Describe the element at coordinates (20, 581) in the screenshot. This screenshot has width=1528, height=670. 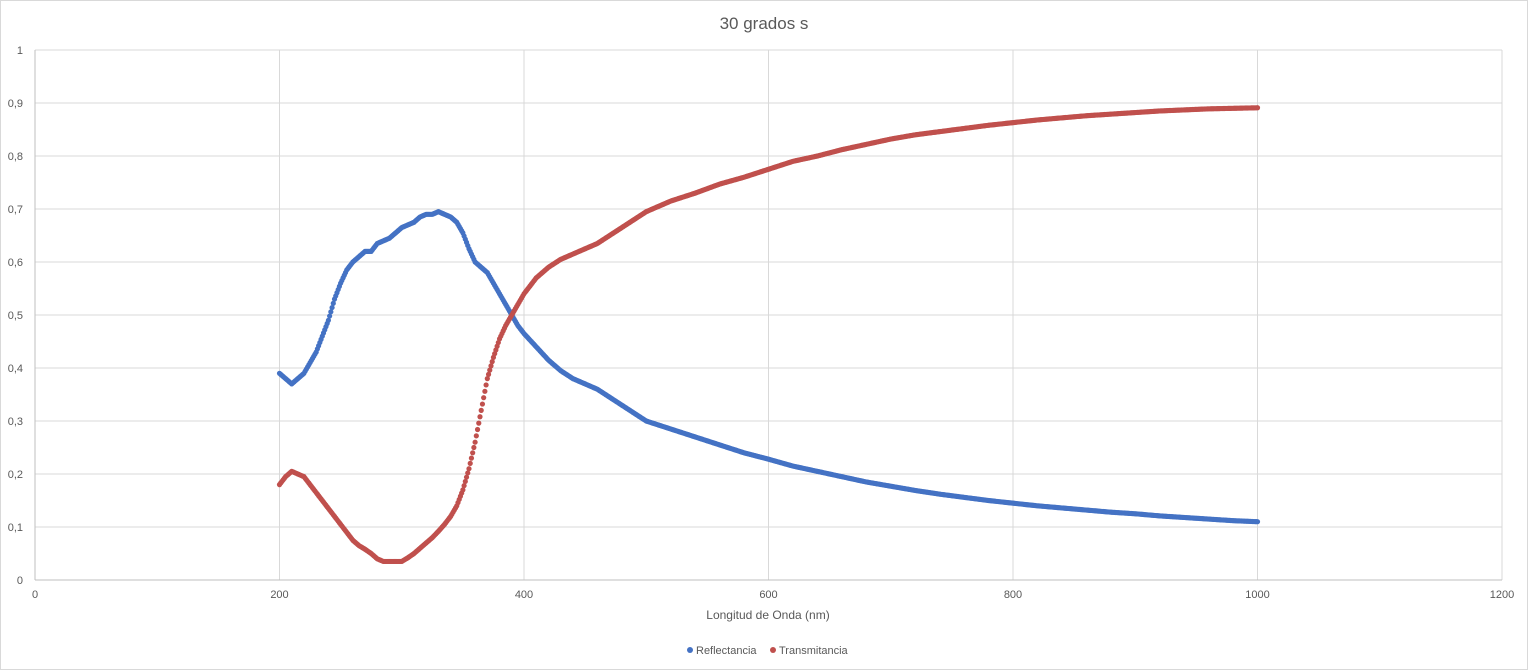
I see `y-tick-label: 0` at that location.